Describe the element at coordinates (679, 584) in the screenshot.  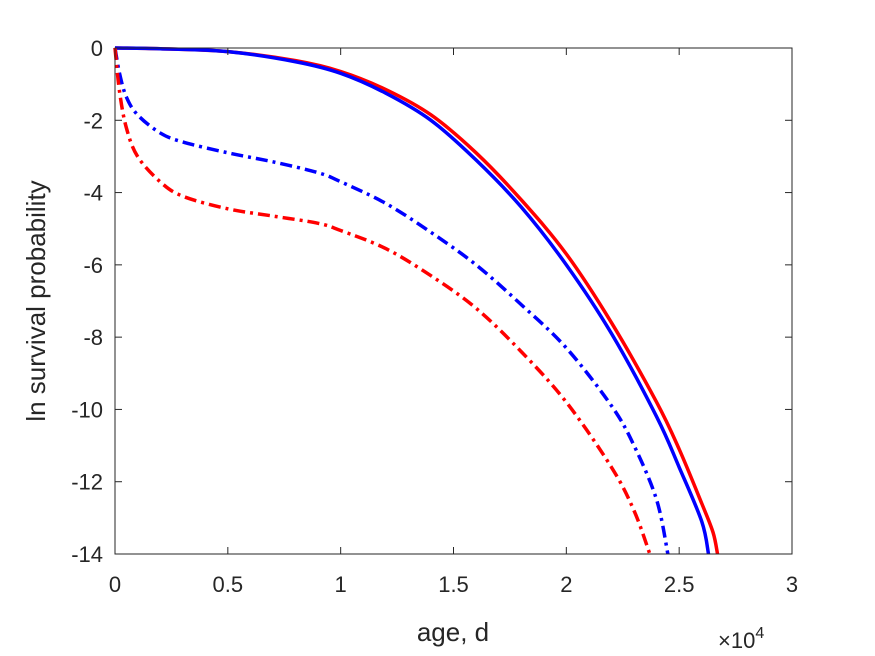
I see `x-tick-label: 2.5` at that location.